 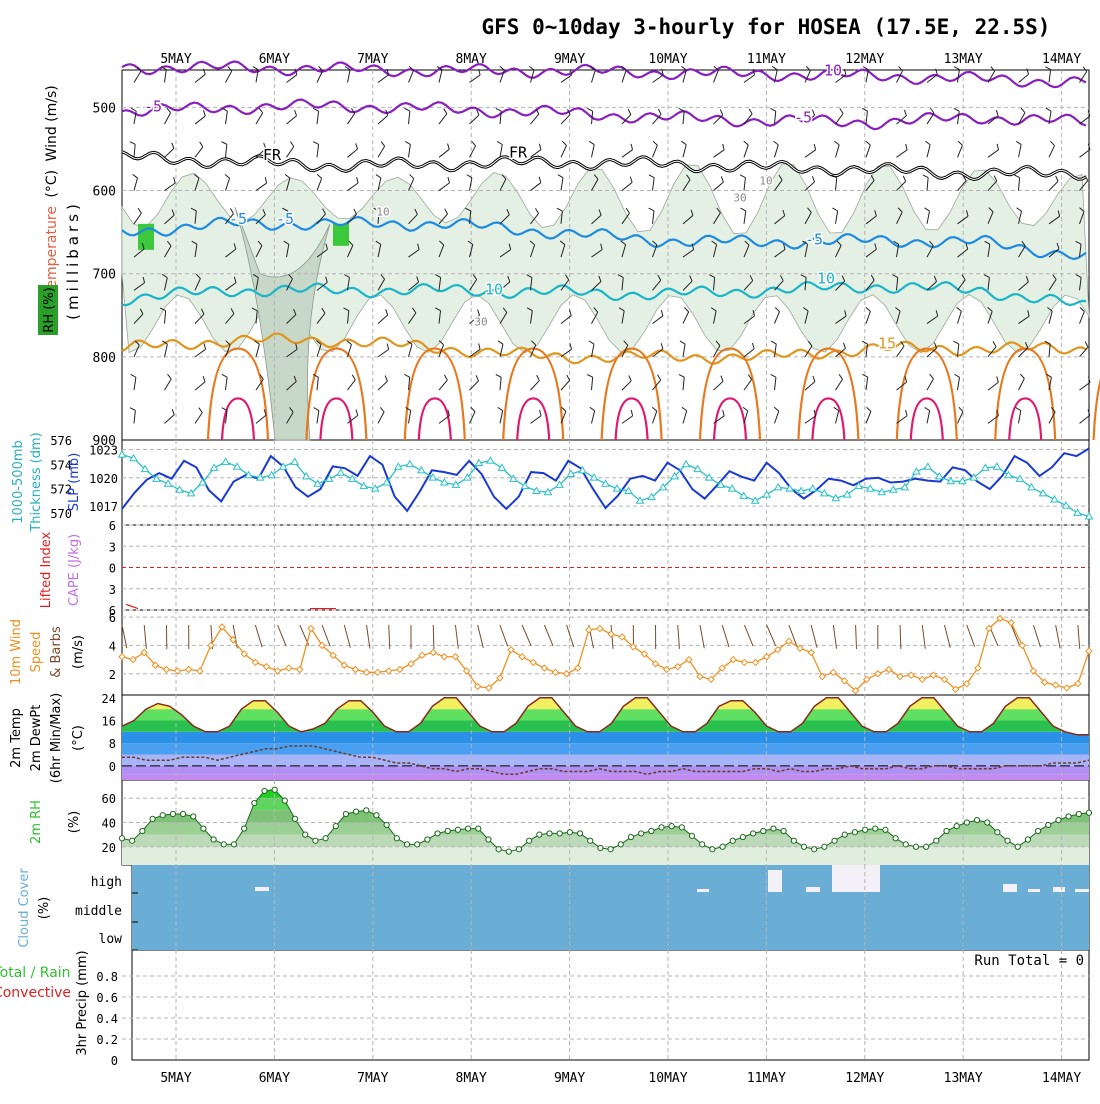 I want to click on temp2m-unit: (°C), so click(x=78, y=738).